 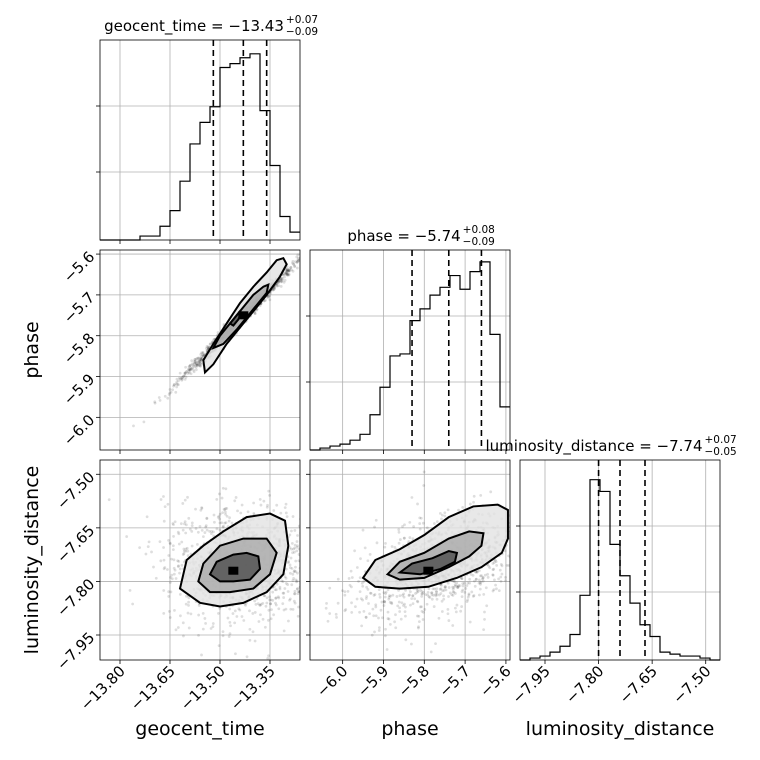 What do you see at coordinates (75, 597) in the screenshot?
I see `y-tick-label: −7.80` at bounding box center [75, 597].